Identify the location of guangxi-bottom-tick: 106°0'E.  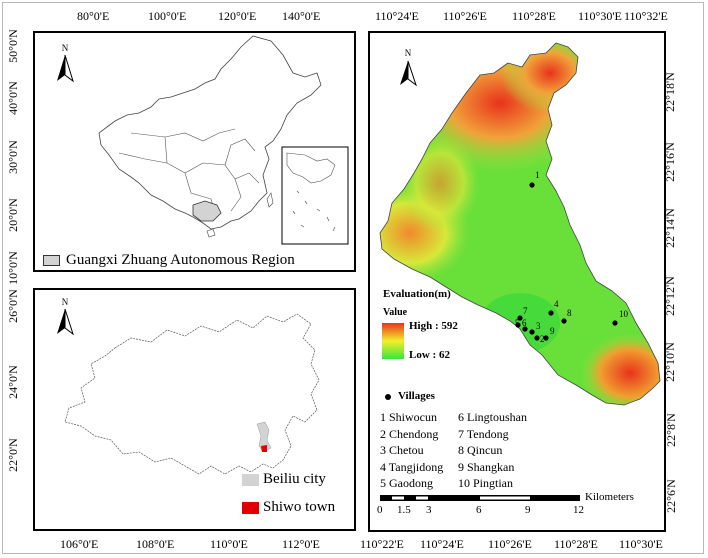
(79, 544).